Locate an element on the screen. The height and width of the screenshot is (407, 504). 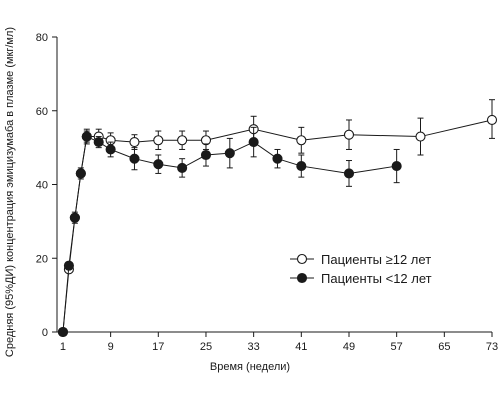
x-tick-label: 49 is located at coordinates (349, 347).